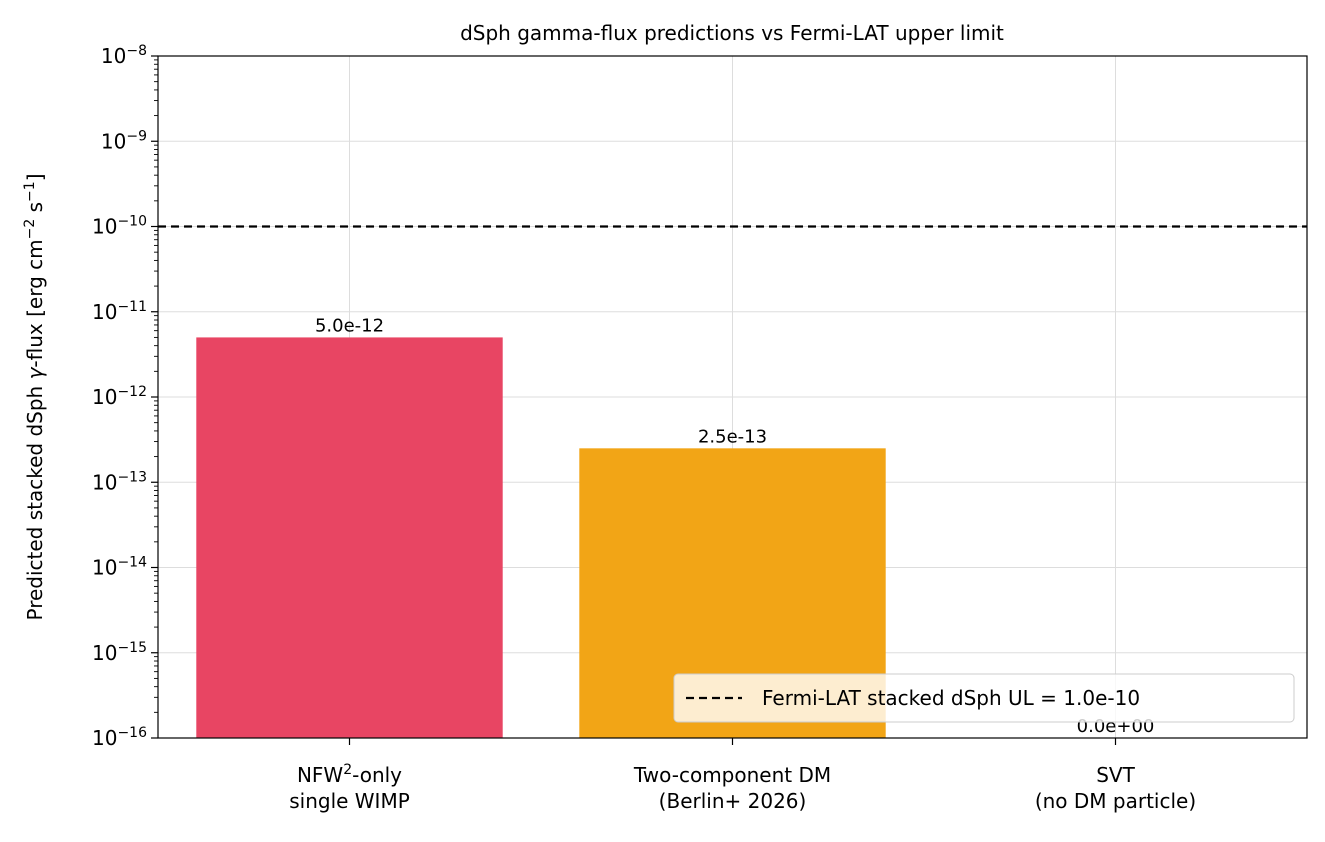  I want to click on y-tick-label: 10⁻¹⁴, so click(119, 567).